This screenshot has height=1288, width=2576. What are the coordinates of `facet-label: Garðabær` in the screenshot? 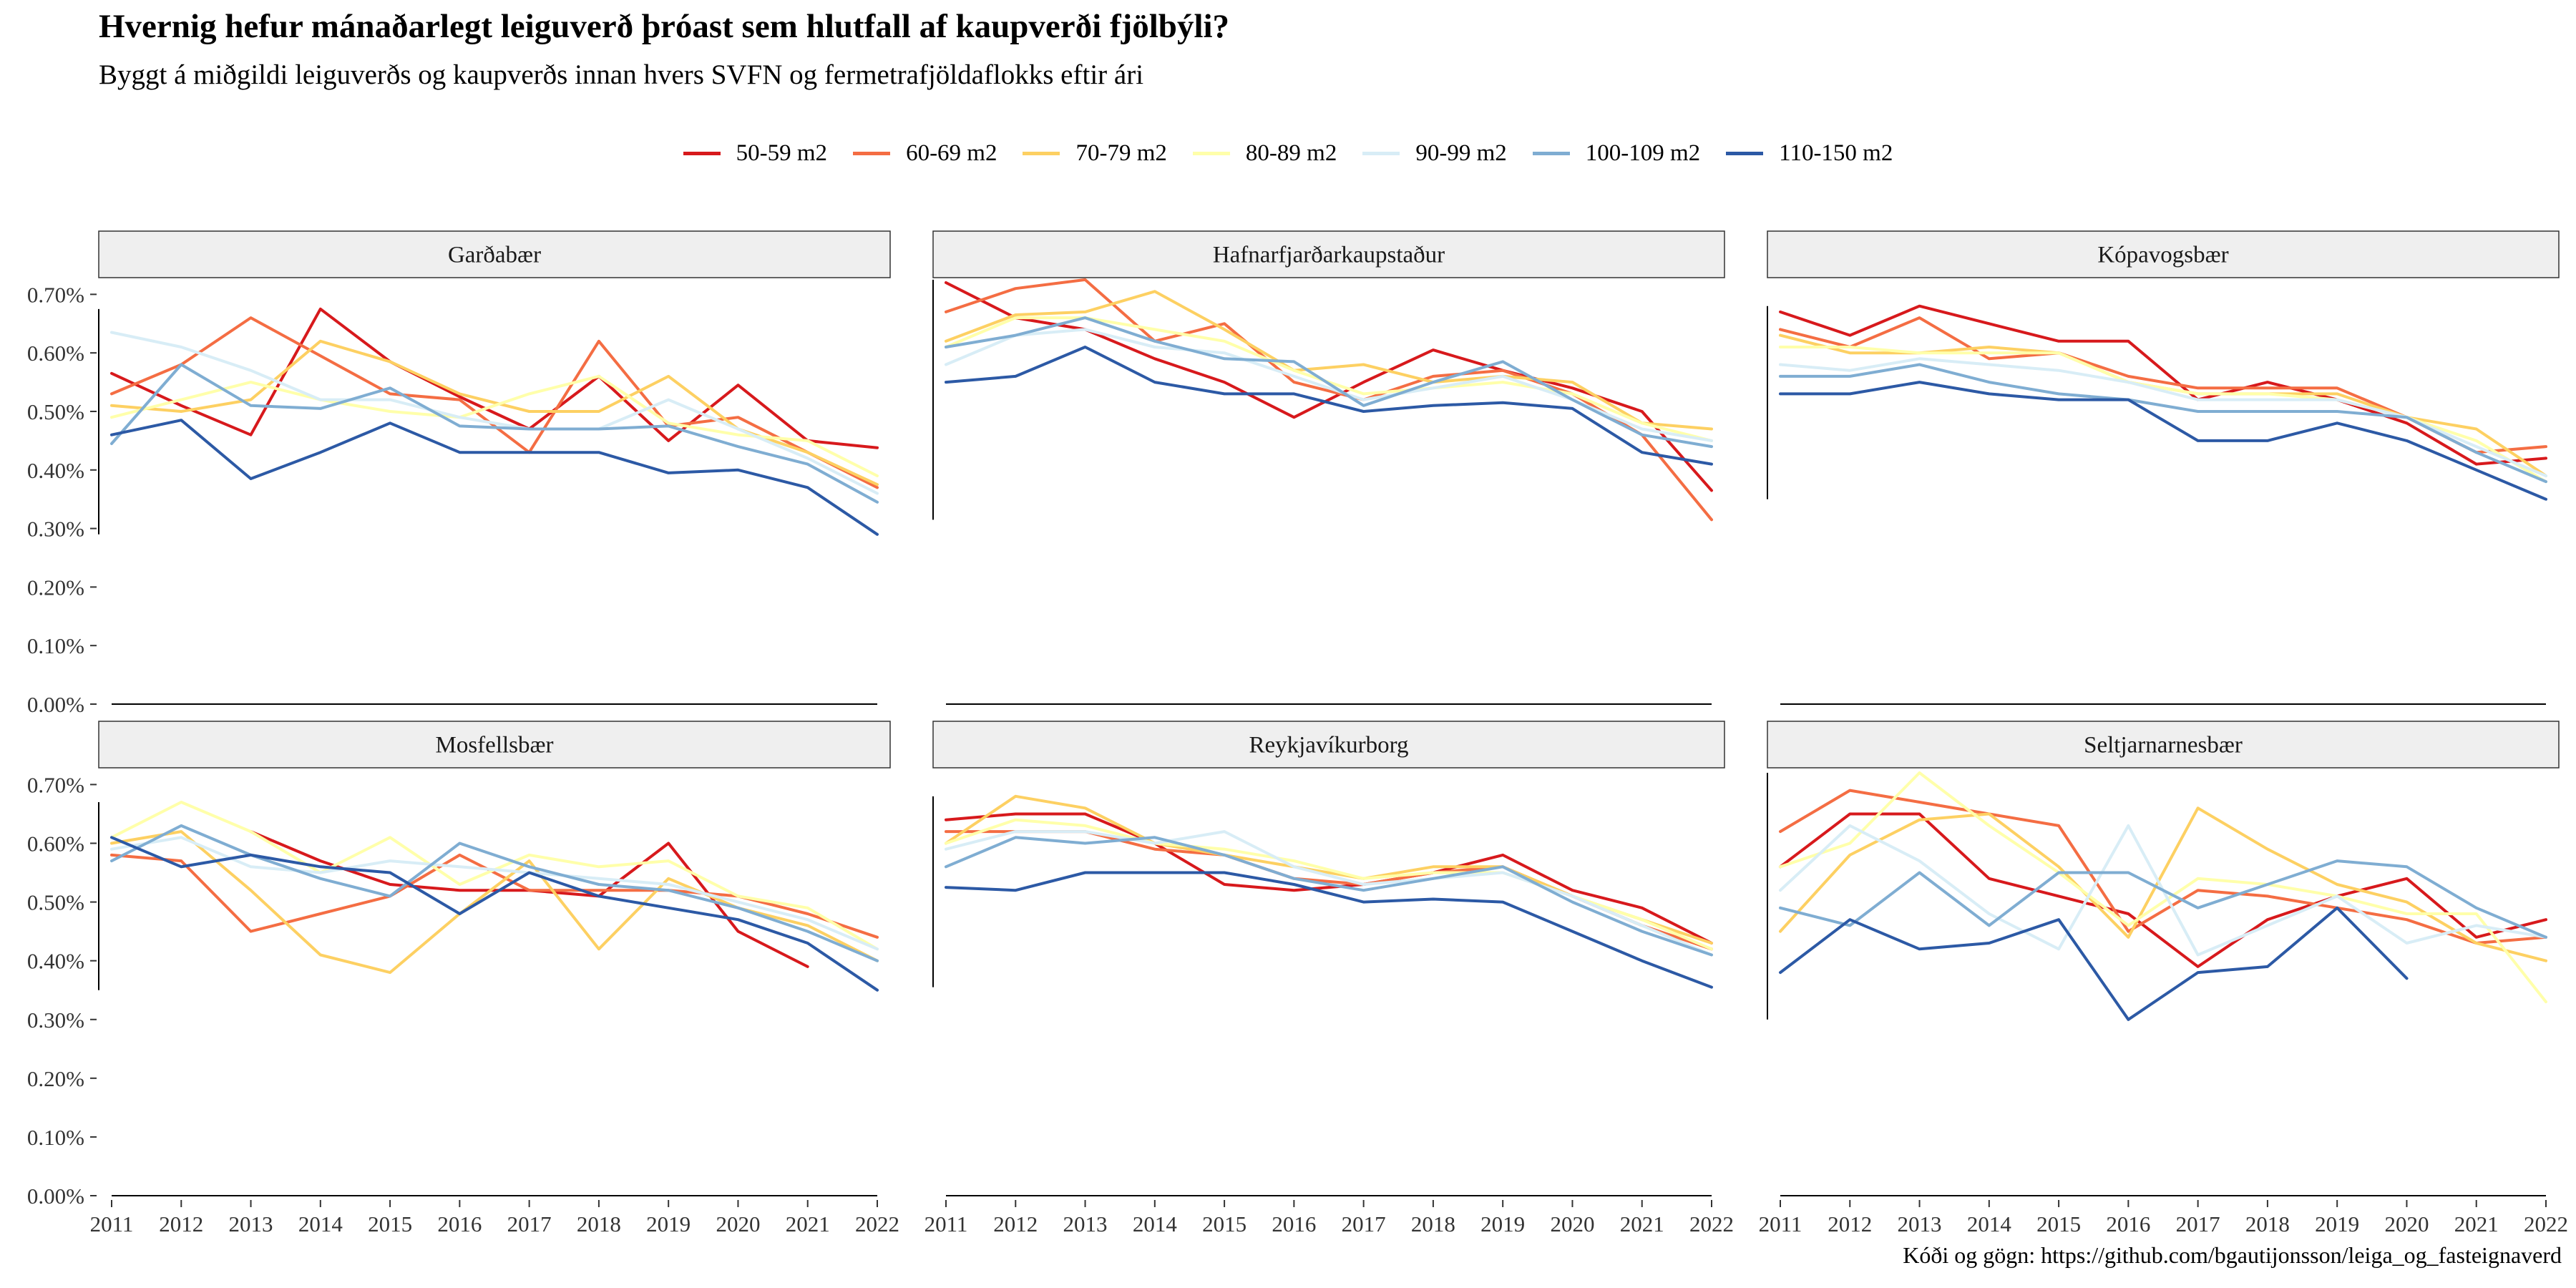 It's located at (495, 255).